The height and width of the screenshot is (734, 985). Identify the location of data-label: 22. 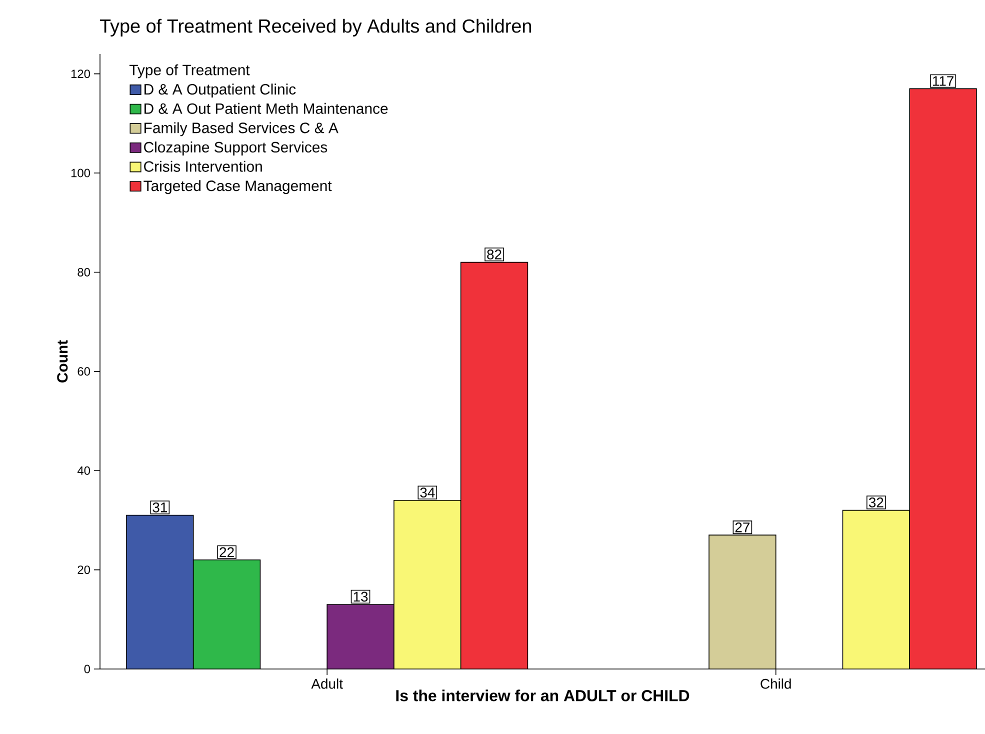
(227, 552).